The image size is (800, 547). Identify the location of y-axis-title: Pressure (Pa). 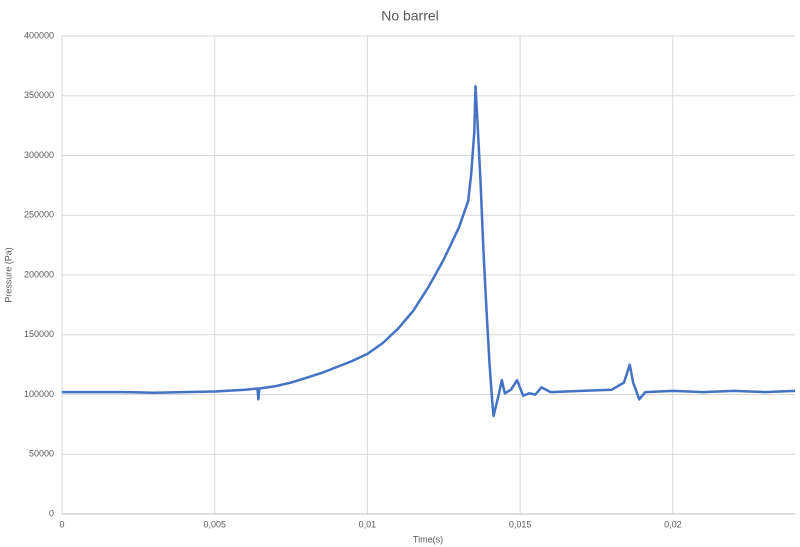
(8, 275).